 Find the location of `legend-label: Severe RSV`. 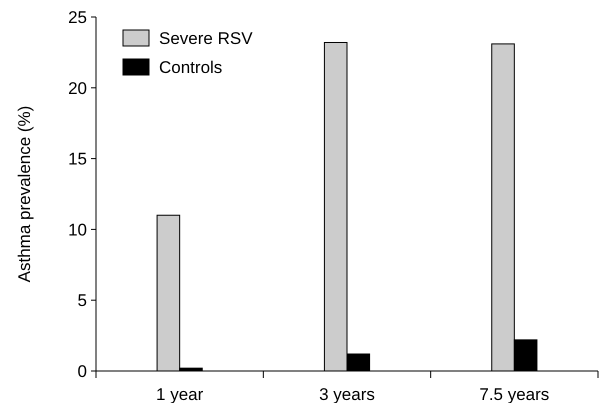

legend-label: Severe RSV is located at coordinates (206, 38).